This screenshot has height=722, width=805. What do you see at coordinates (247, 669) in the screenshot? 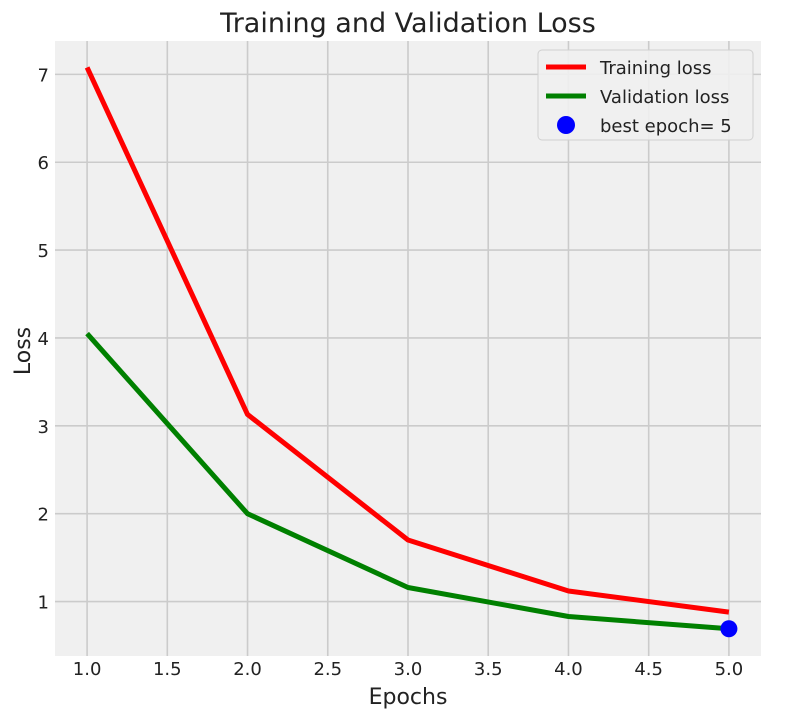
I see `x-tick-label: 2.0` at bounding box center [247, 669].